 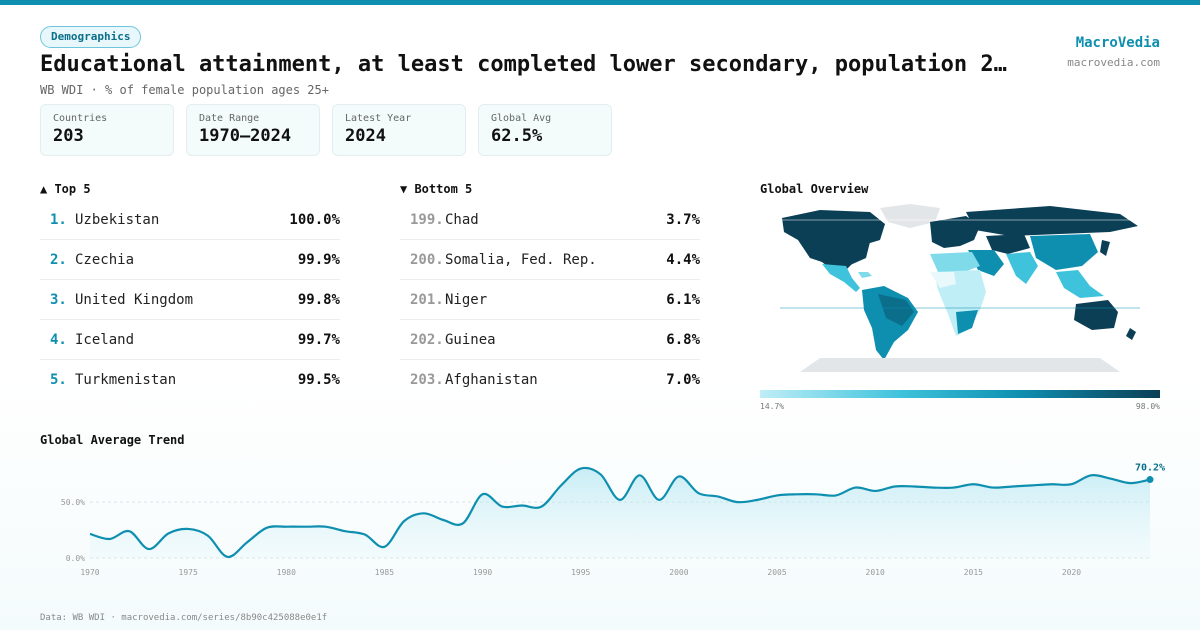 What do you see at coordinates (365, 136) in the screenshot?
I see `stat-value: 2024` at bounding box center [365, 136].